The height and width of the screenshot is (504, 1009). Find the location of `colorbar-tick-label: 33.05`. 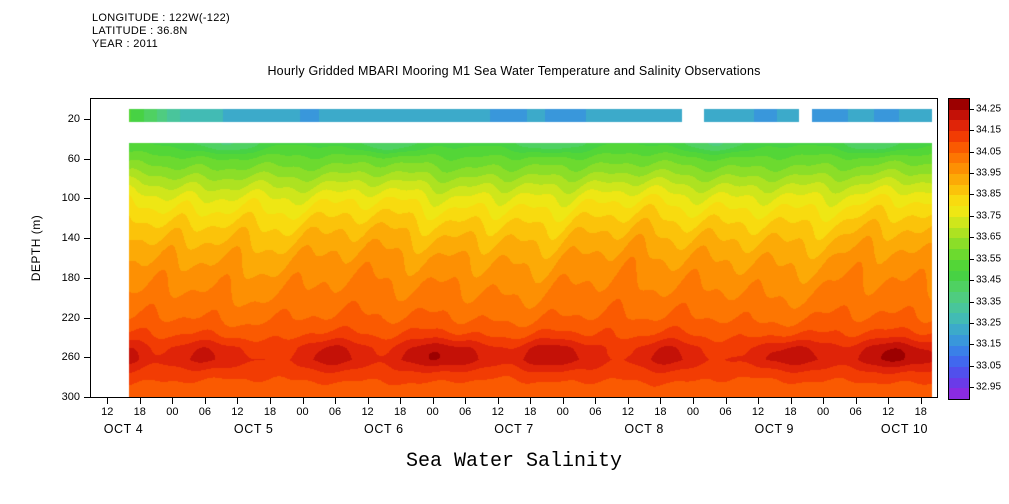

colorbar-tick-label: 33.05 is located at coordinates (989, 366).